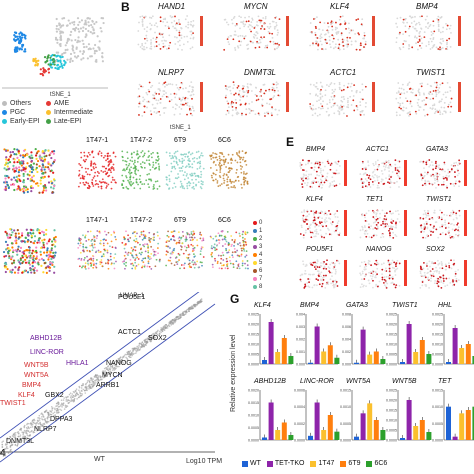 This screenshot has height=474, width=474. I want to click on feature-plot, so click(170, 33).